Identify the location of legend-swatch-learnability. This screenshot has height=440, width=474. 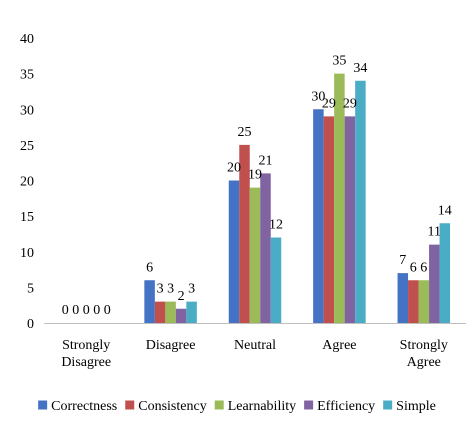
(219, 405).